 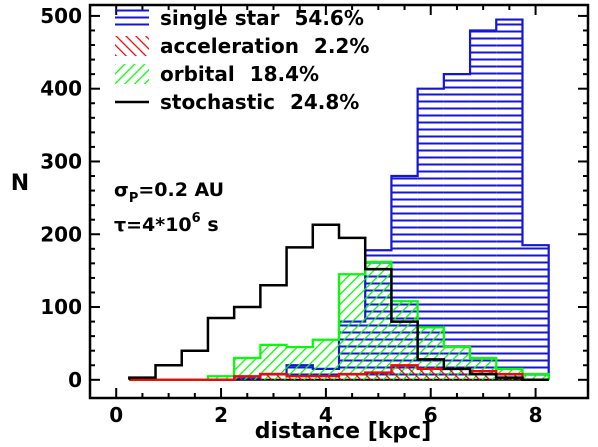 I want to click on y-tick-label: 0, so click(x=75, y=380).